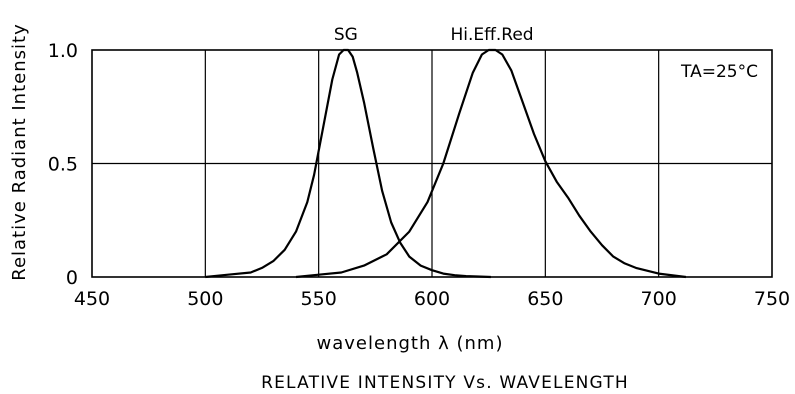 Image resolution: width=795 pixels, height=394 pixels. Describe the element at coordinates (410, 343) in the screenshot. I see `x-axis-label: wavelength λ (nm)` at that location.